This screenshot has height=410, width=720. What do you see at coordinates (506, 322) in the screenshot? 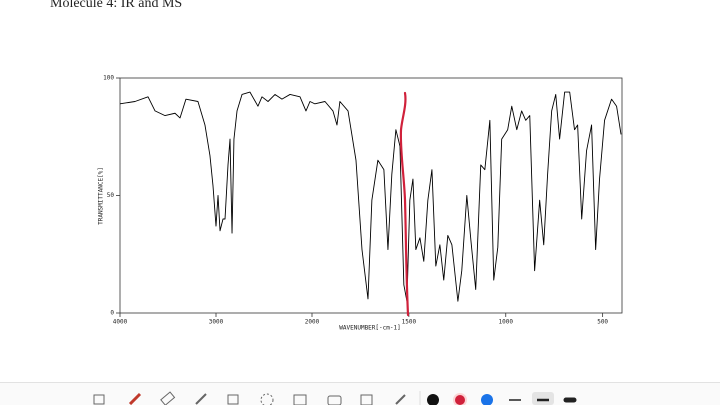
I see `x-tick-label: 1000` at bounding box center [506, 322].